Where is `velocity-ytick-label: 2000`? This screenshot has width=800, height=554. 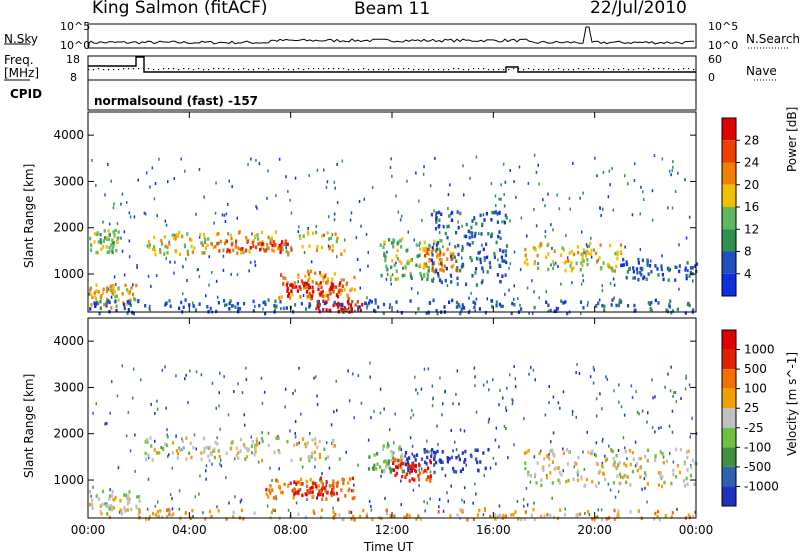
velocity-ytick-label: 2000 is located at coordinates (68, 434).